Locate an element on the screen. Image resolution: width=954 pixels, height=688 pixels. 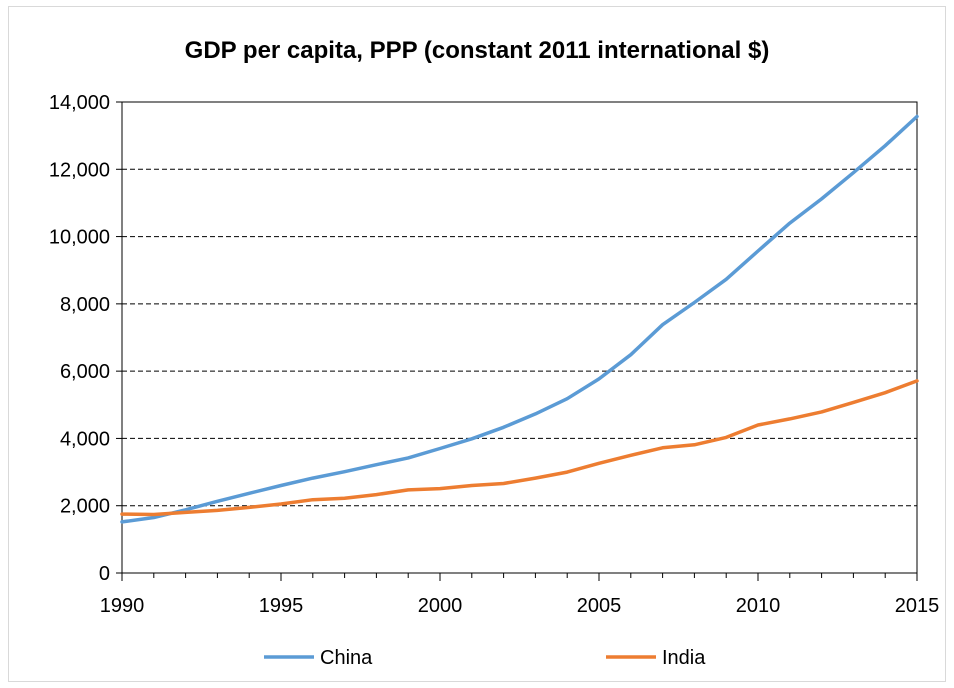
x-tick-label: 2010 is located at coordinates (758, 606).